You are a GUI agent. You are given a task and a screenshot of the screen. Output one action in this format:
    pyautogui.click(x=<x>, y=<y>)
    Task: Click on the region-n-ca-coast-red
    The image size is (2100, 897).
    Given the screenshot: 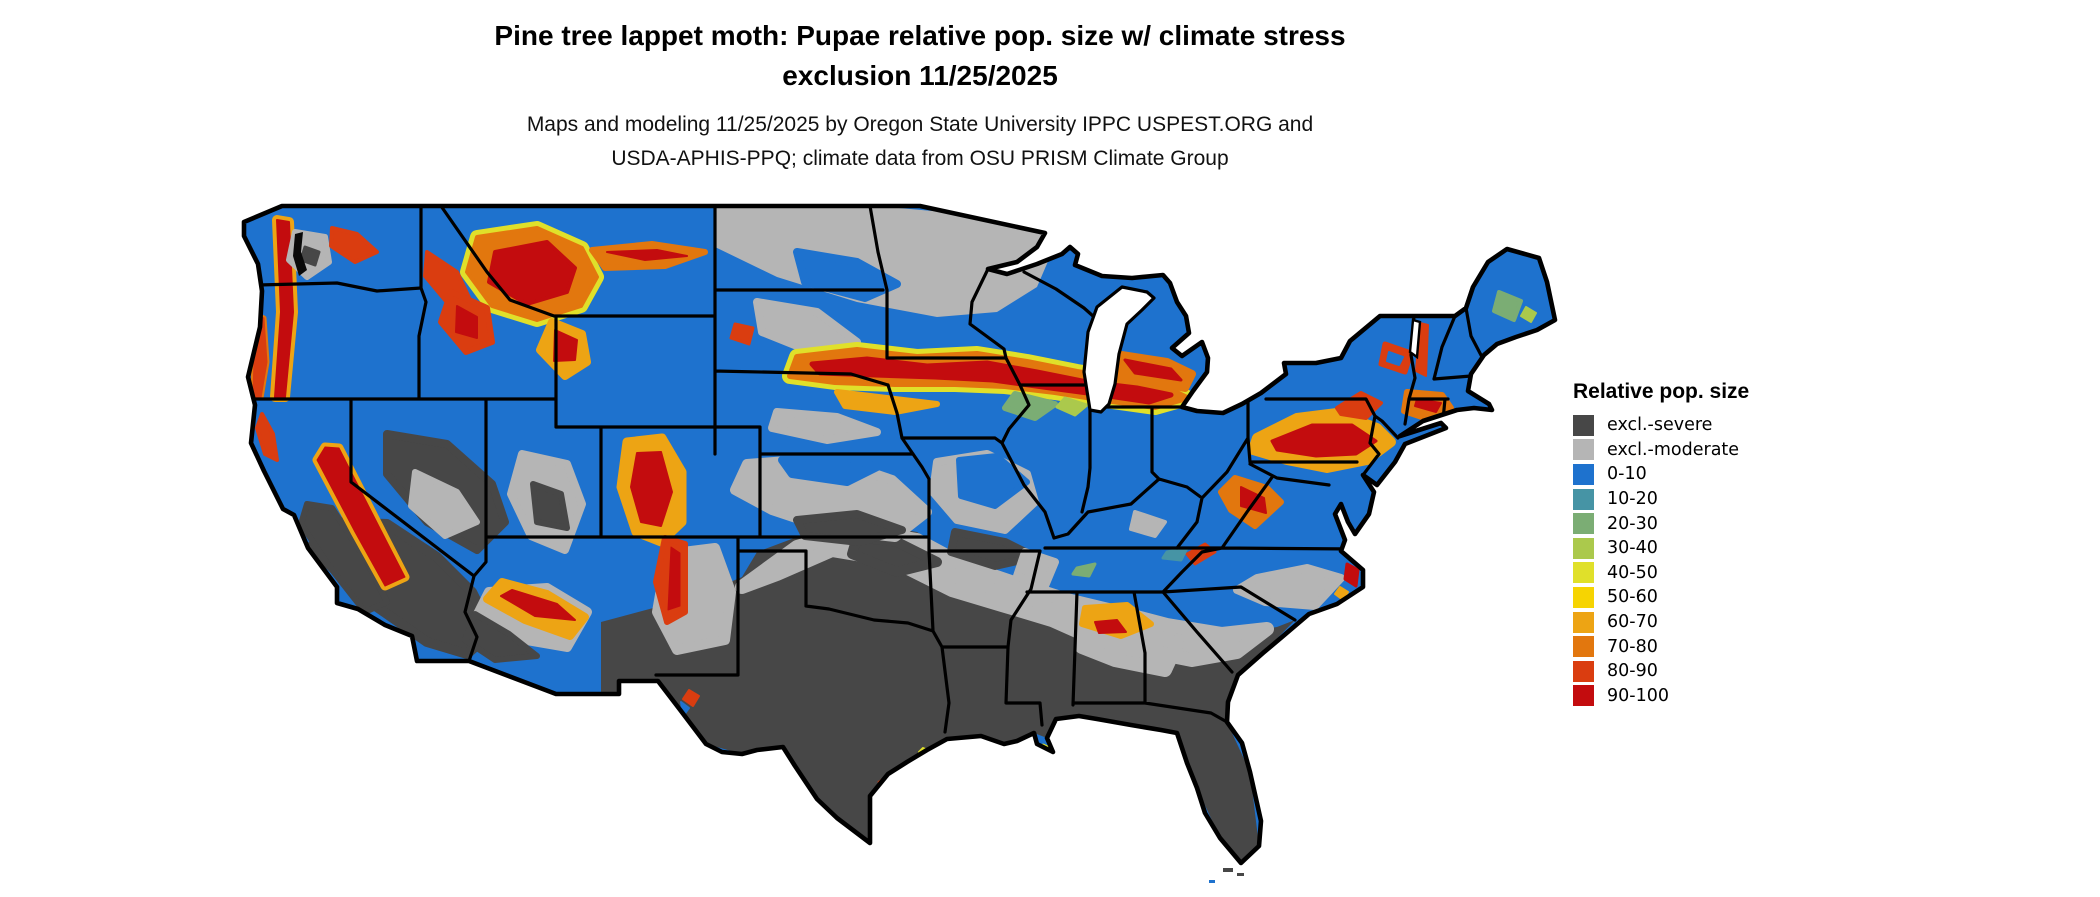 What is the action you would take?
    pyautogui.click(x=267, y=437)
    